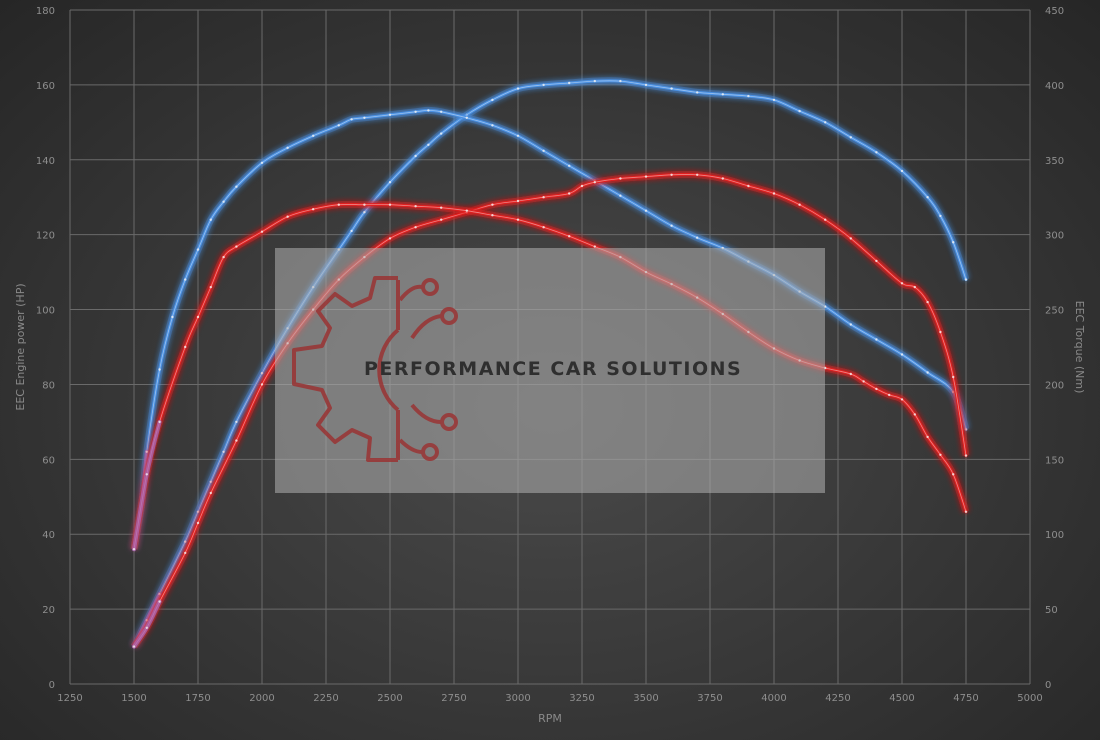 Image resolution: width=1100 pixels, height=740 pixels. Describe the element at coordinates (1054, 236) in the screenshot. I see `y-right-tick-label: 300` at that location.